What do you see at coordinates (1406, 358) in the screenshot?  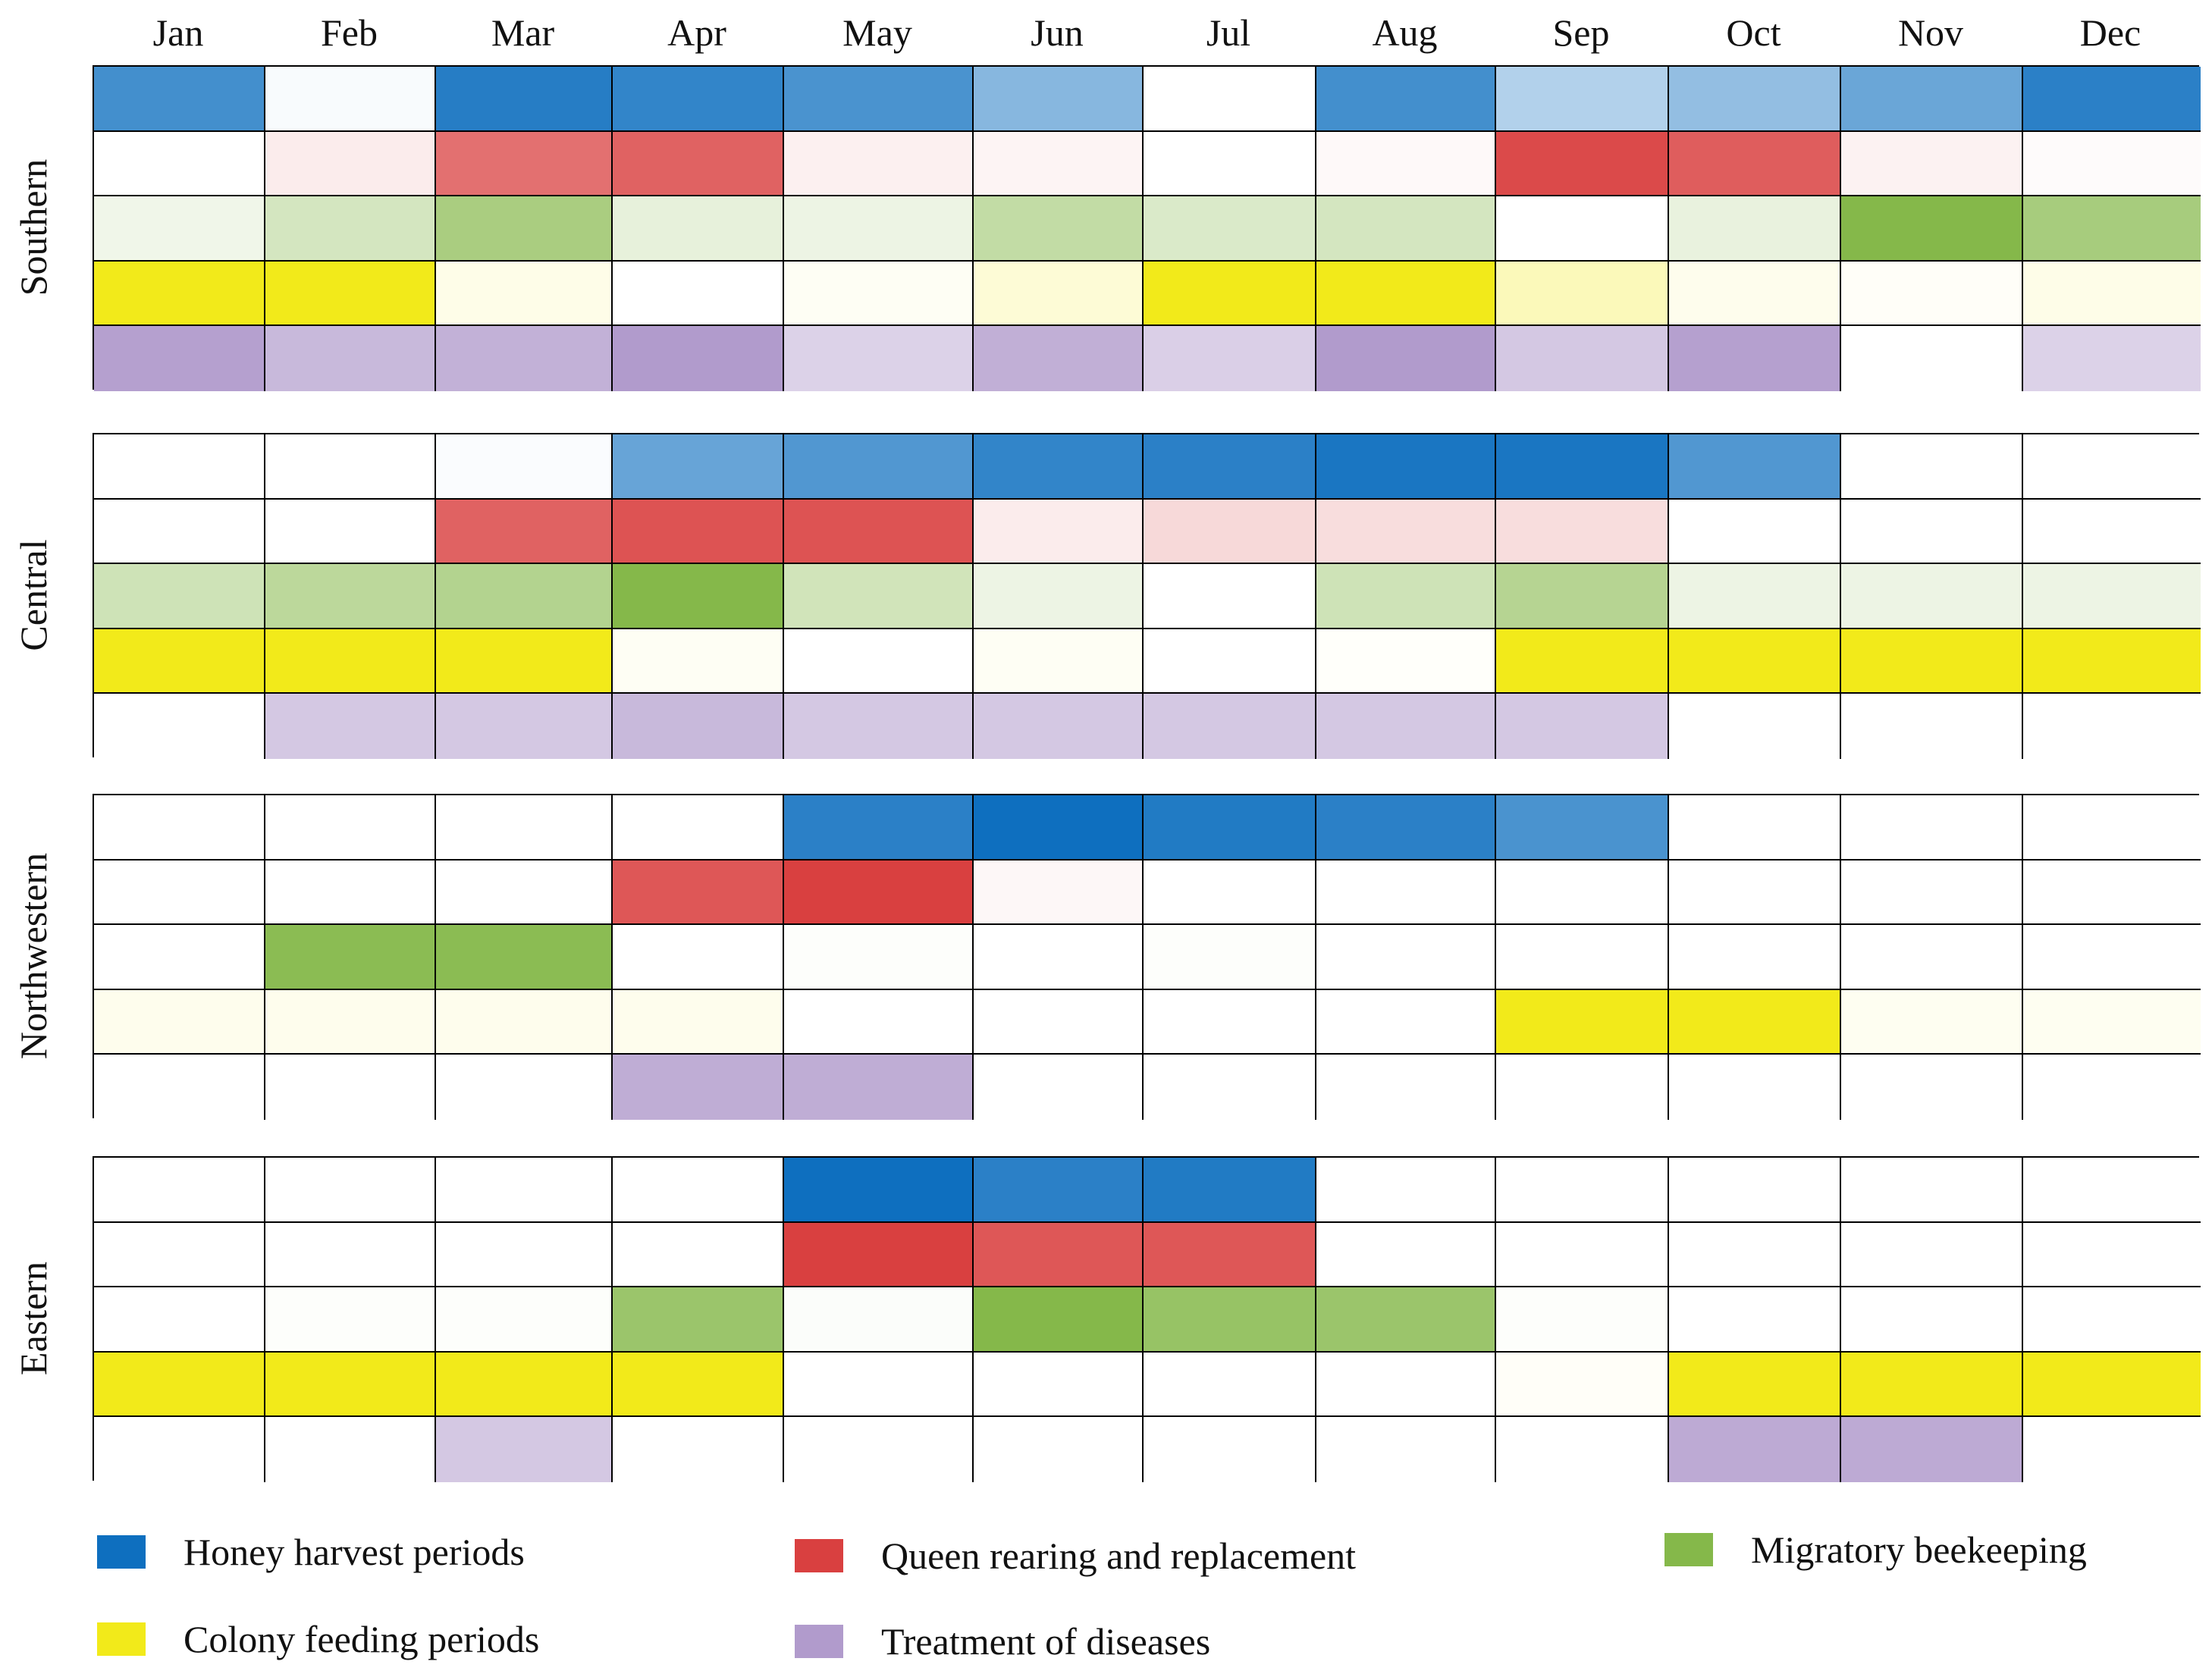 I see `cell-southern-treat-aug` at bounding box center [1406, 358].